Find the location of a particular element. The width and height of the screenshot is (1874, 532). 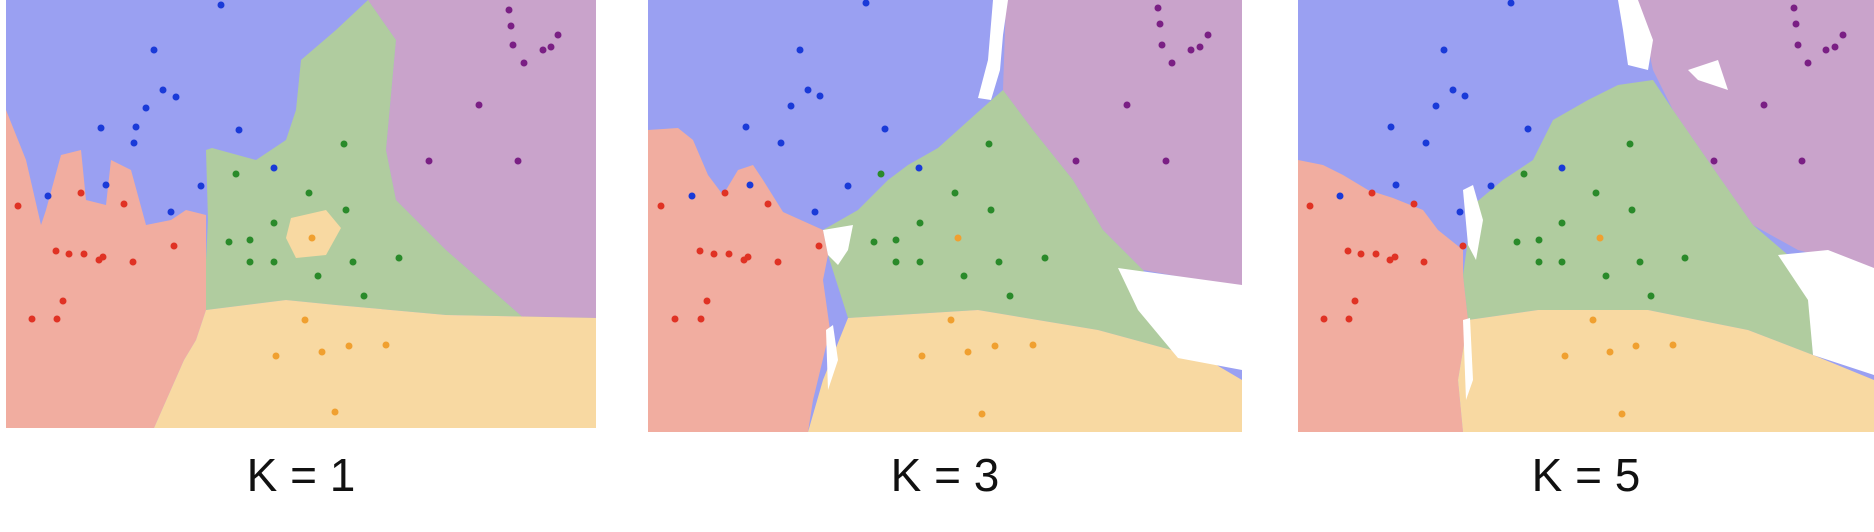

panel-caption: K = 1 is located at coordinates (301, 475).